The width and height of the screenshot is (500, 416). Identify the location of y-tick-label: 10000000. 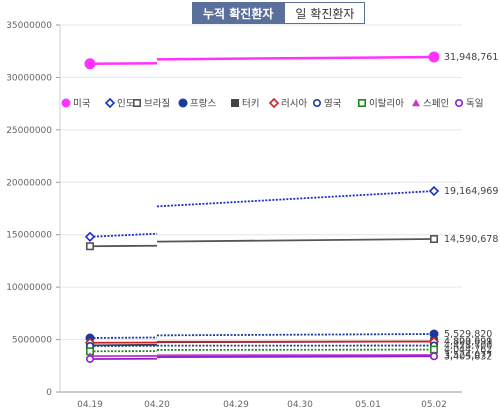
(29, 288).